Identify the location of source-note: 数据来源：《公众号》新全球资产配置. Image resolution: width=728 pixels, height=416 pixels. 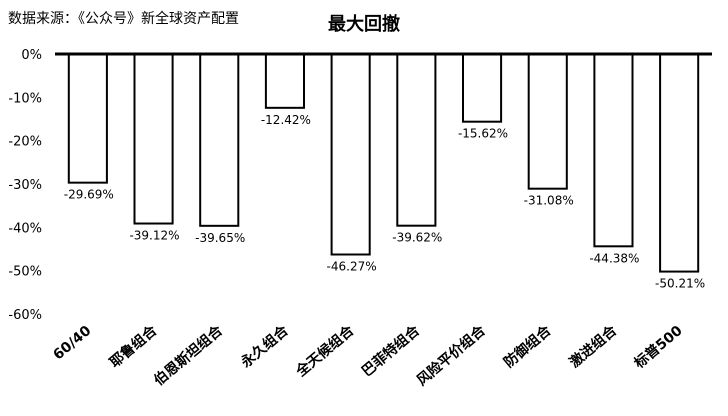
(123, 19).